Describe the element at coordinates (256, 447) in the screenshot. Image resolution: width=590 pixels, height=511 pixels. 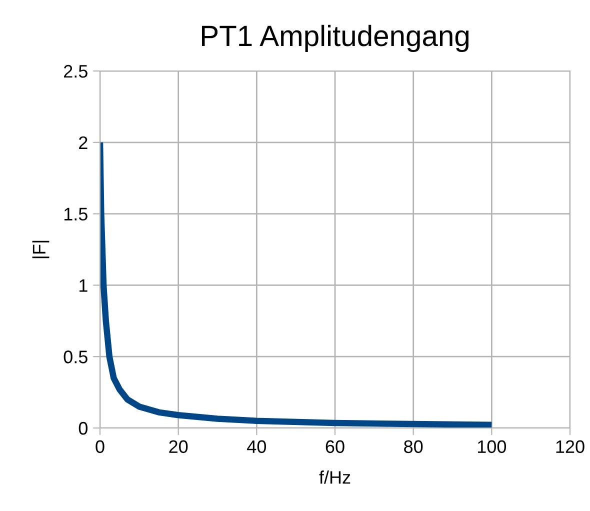
I see `x-tick-label: 40` at that location.